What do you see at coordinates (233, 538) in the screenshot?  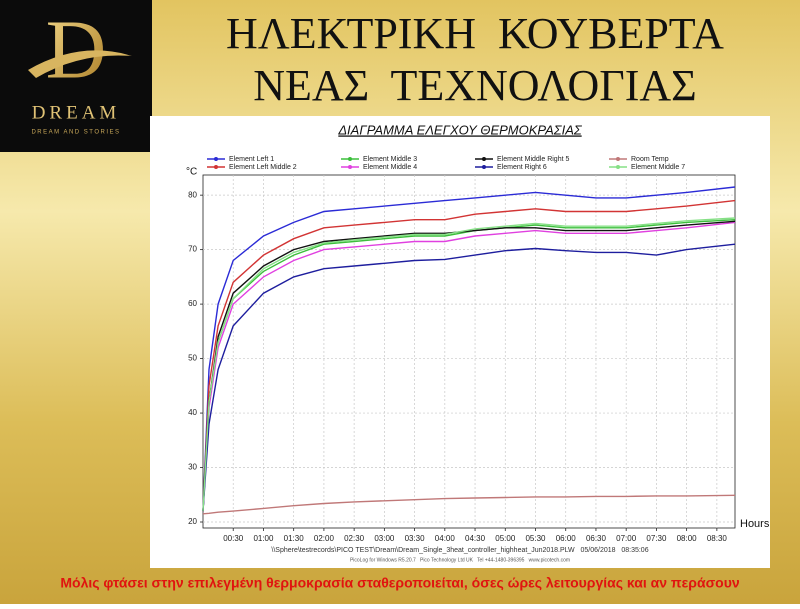 I see `x-tick-label: 00:30` at bounding box center [233, 538].